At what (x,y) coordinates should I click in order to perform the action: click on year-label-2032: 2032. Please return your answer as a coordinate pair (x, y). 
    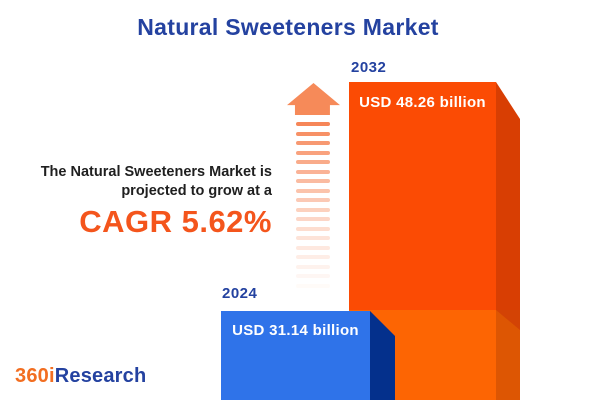
    Looking at the image, I should click on (369, 67).